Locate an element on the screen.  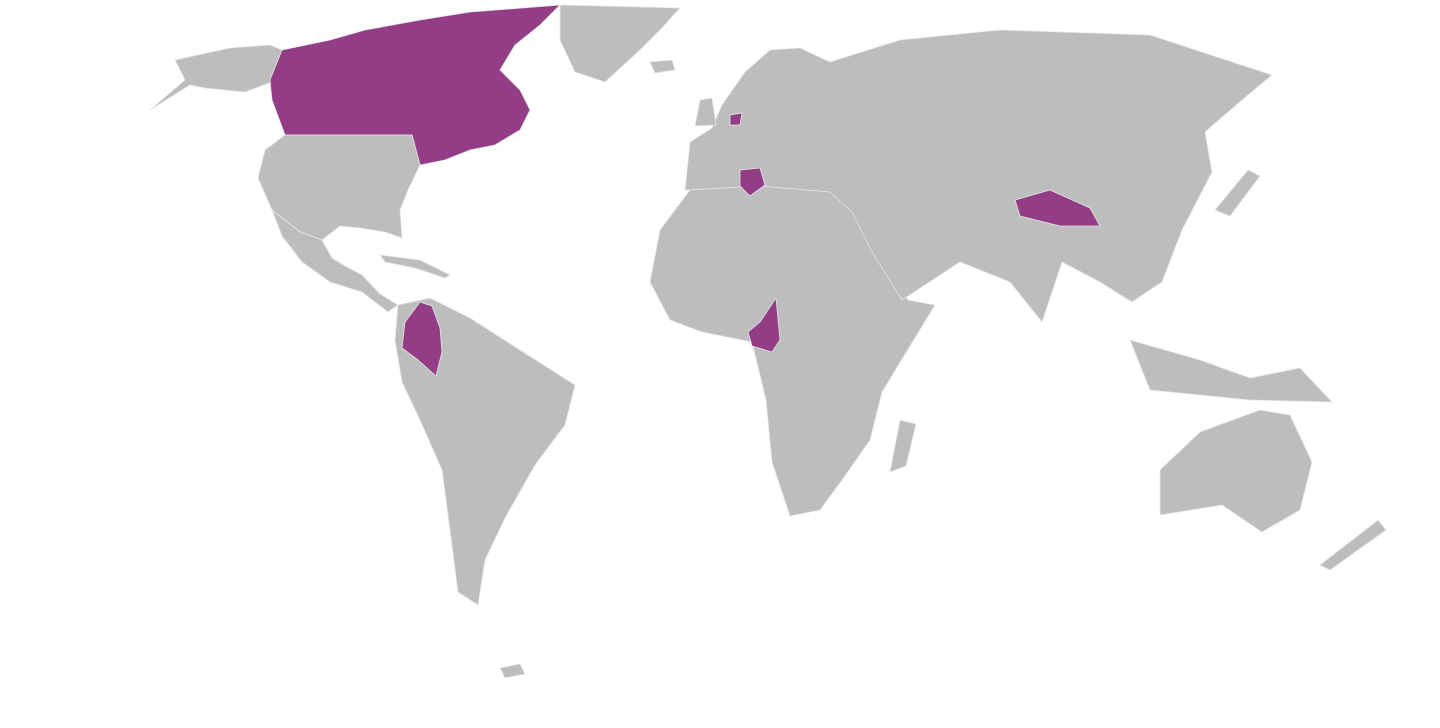
region-greece is located at coordinates (752, 182).